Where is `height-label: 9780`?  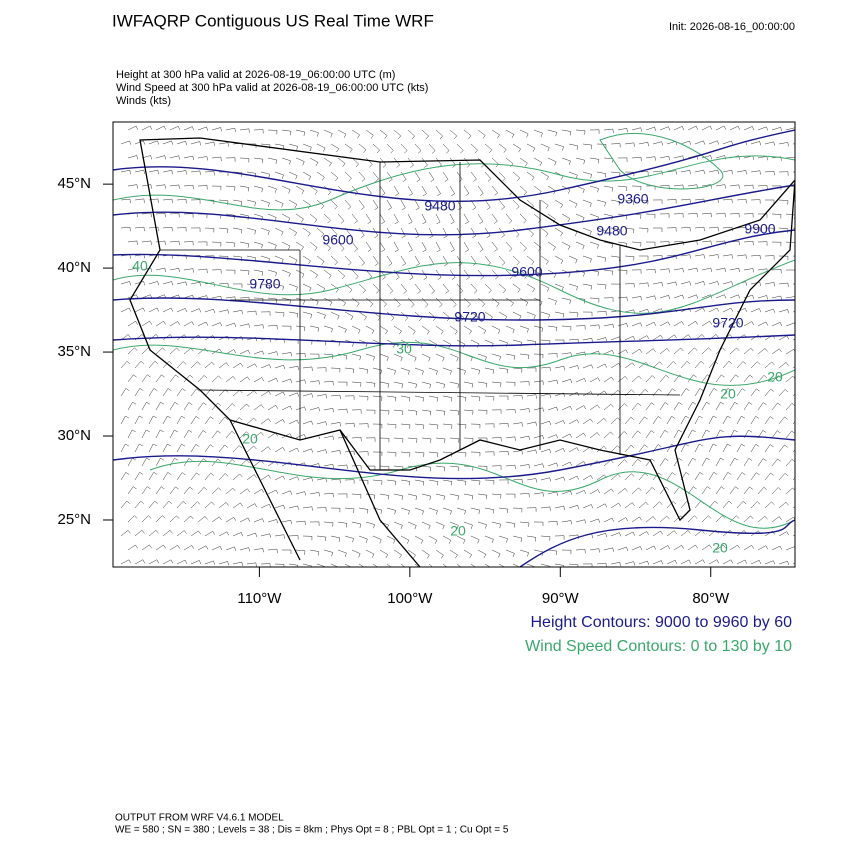 height-label: 9780 is located at coordinates (264, 284).